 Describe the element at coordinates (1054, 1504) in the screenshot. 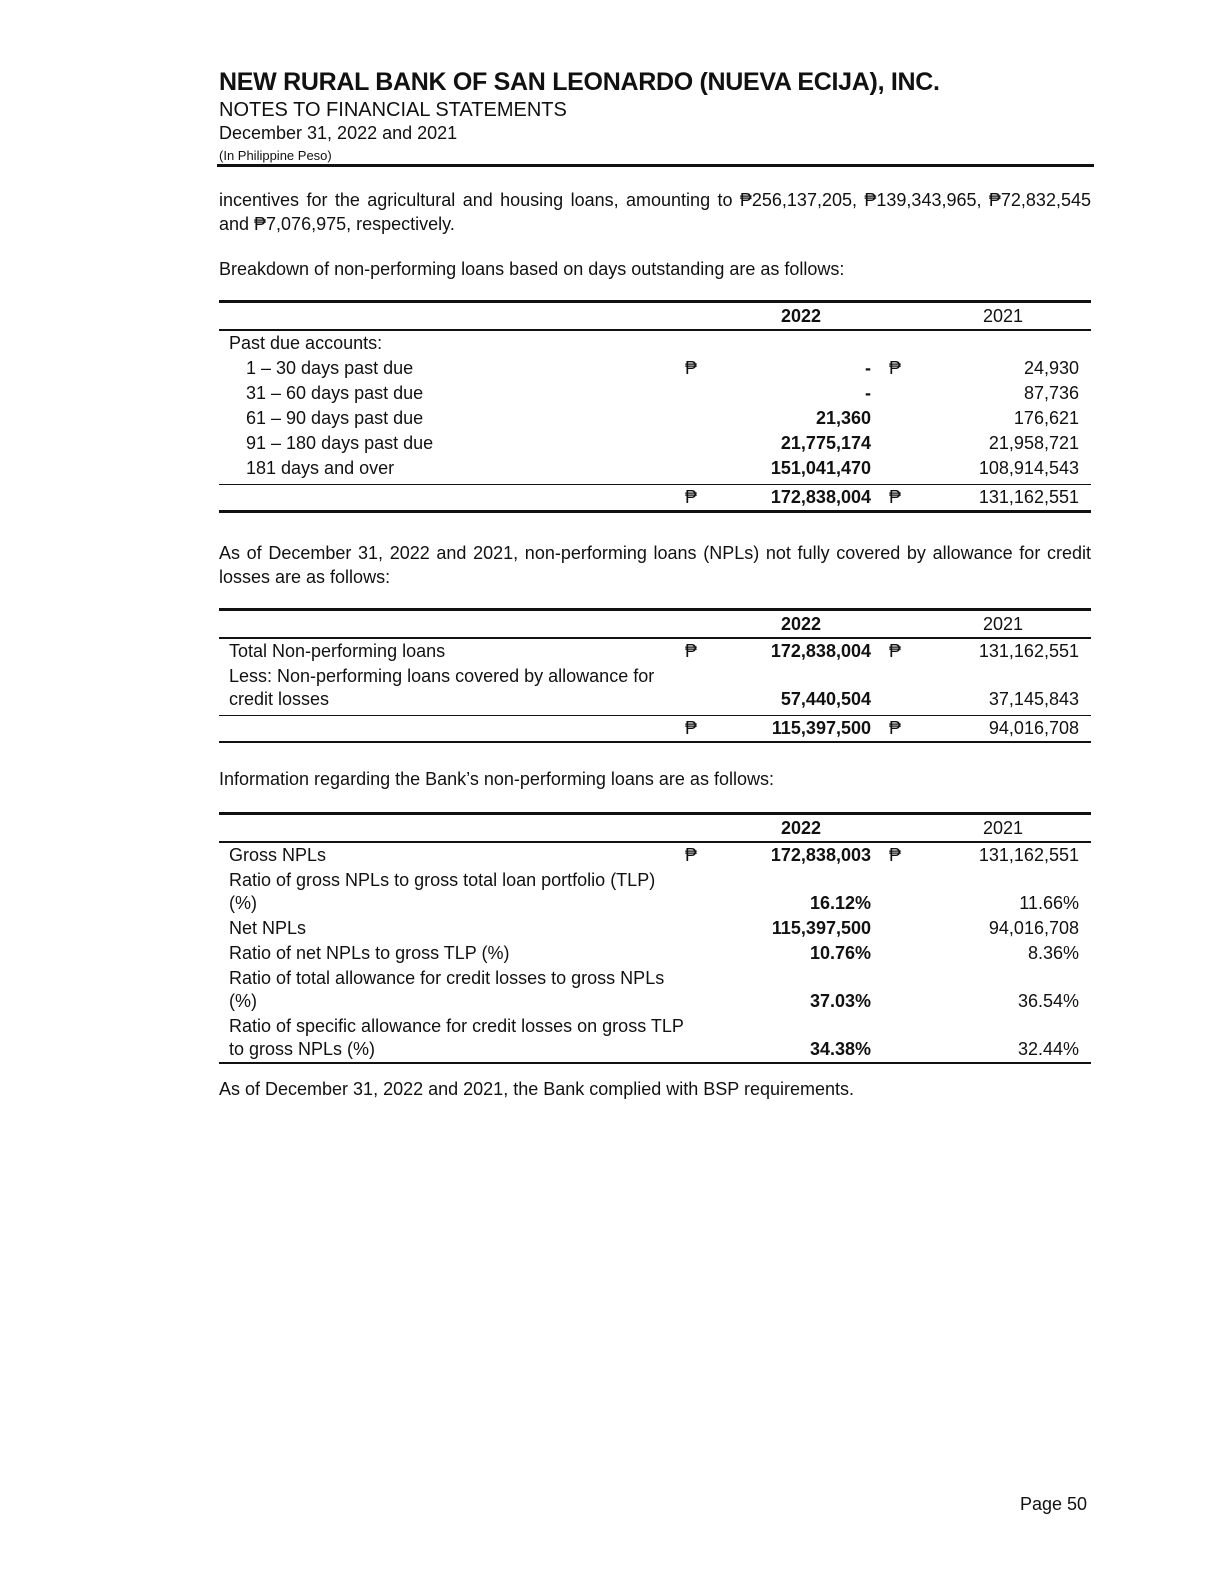

I see `page-number: Page 50` at that location.